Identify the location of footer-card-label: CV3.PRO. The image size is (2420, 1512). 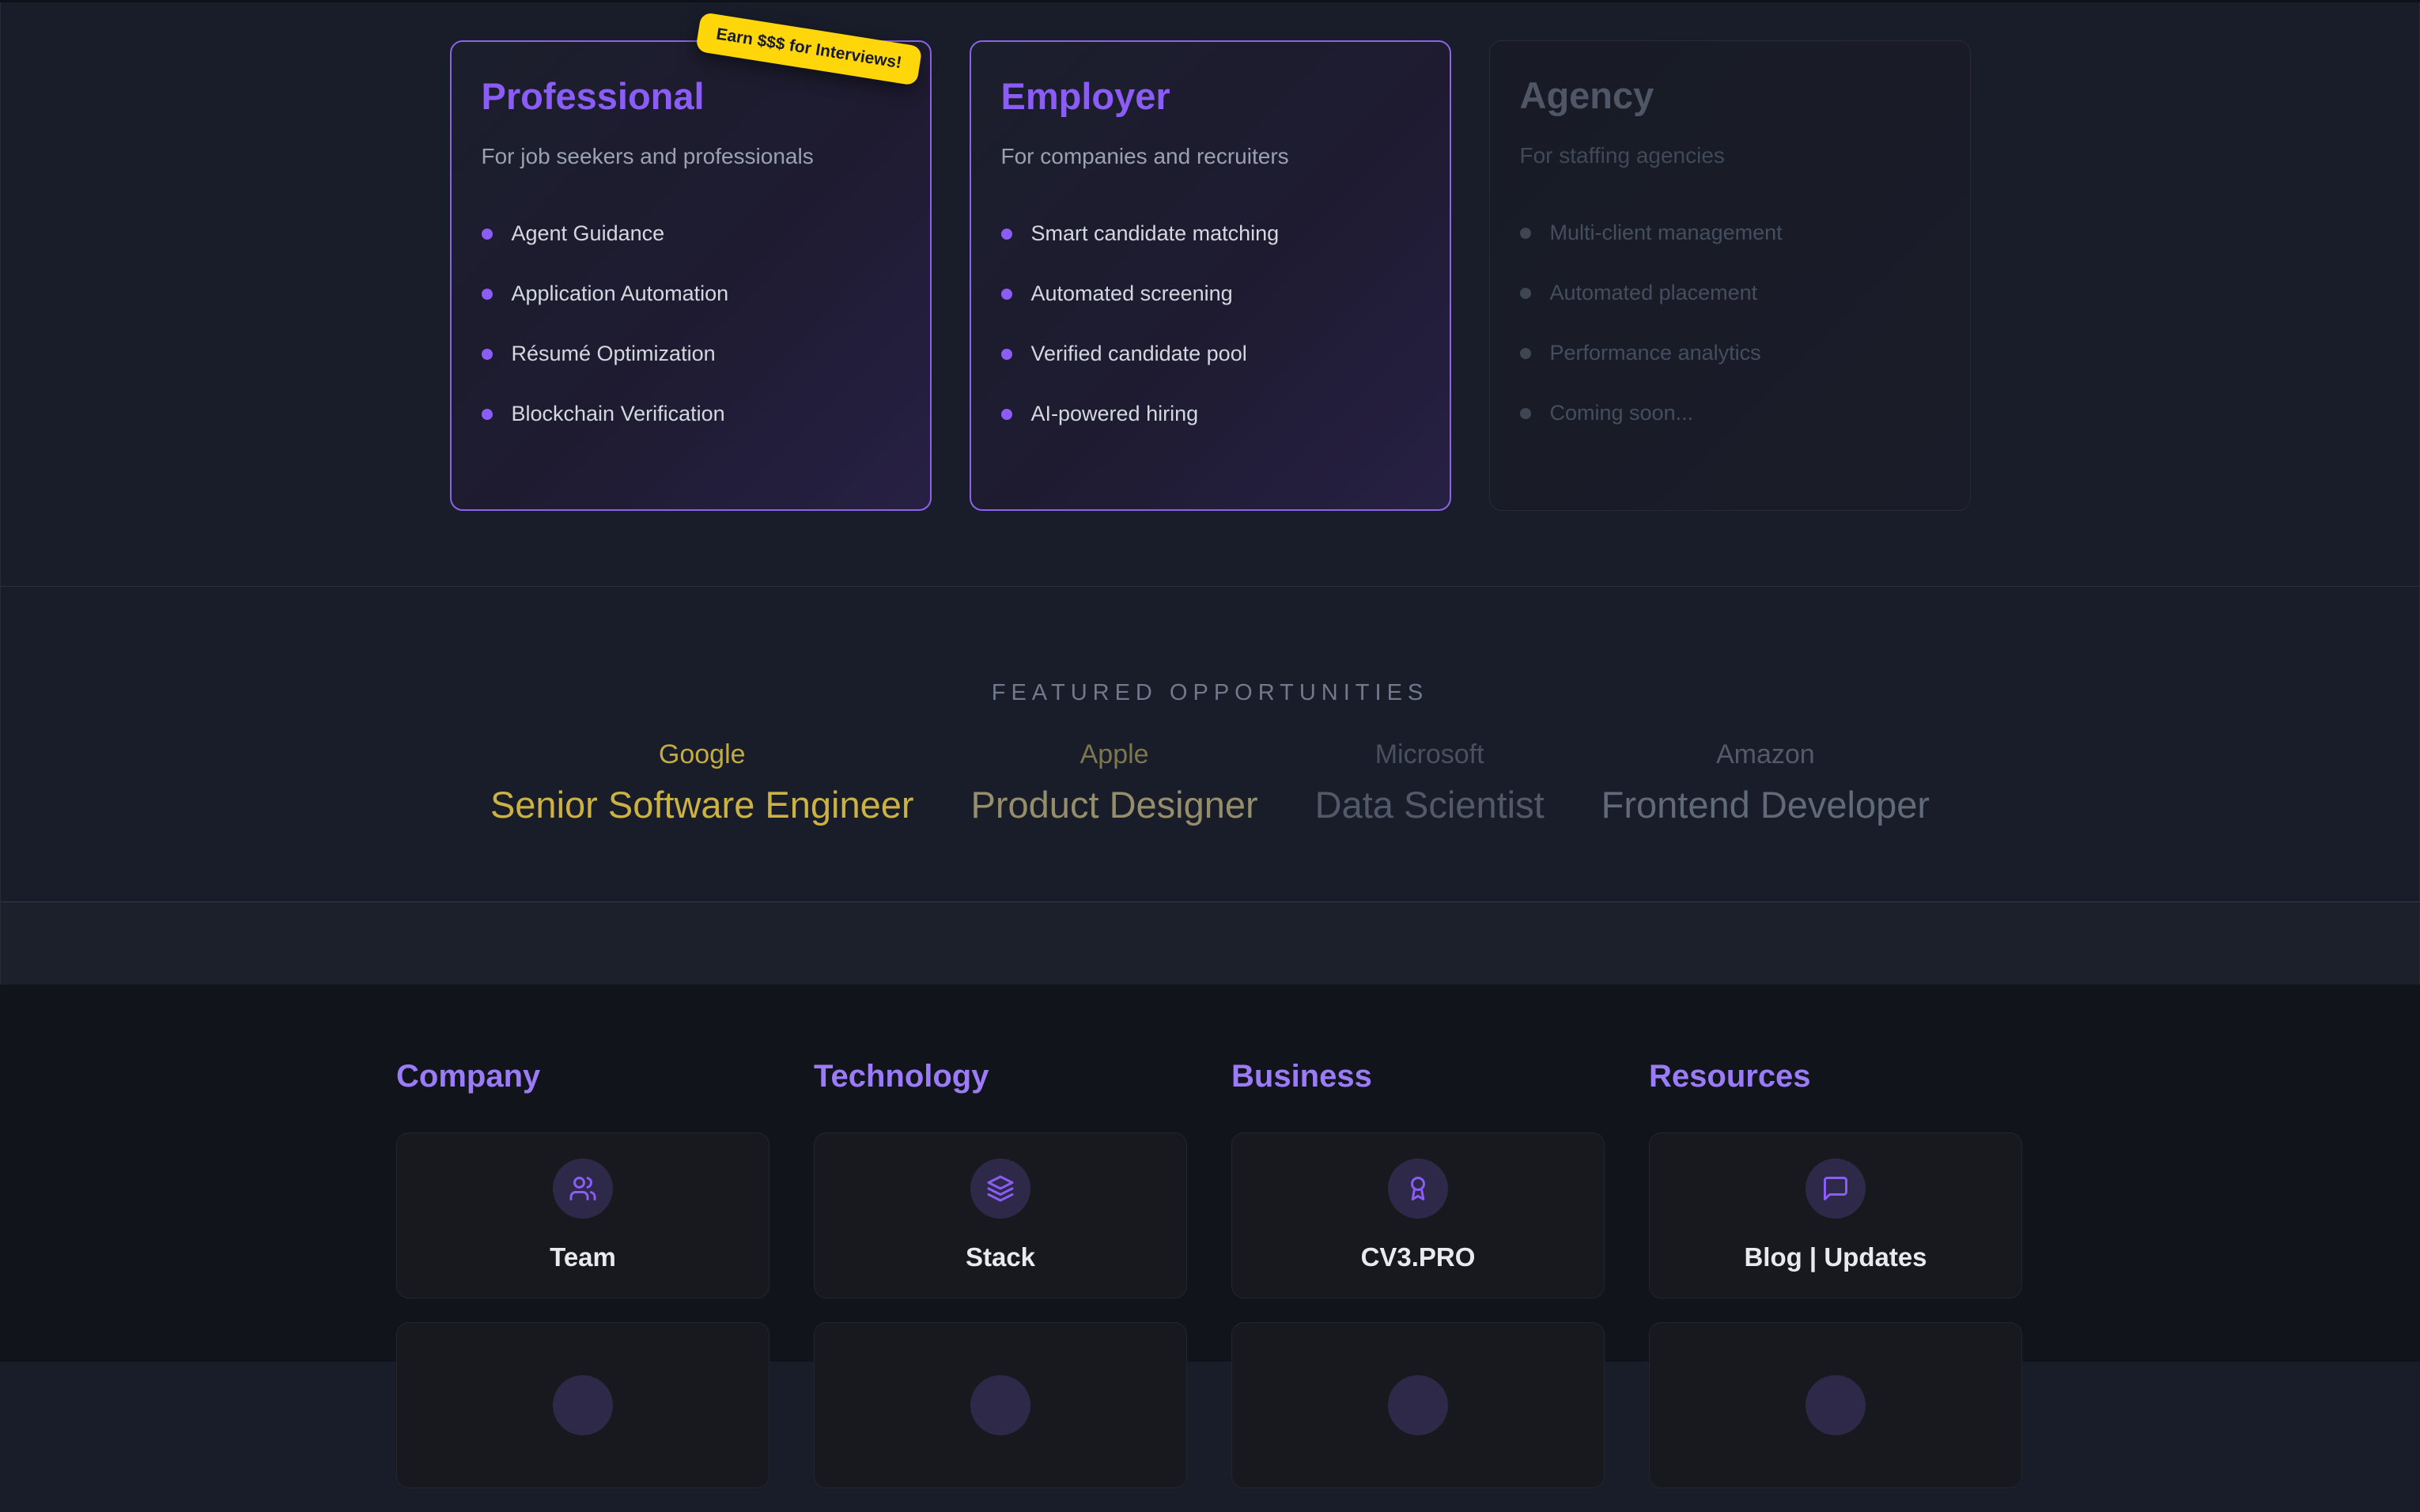
(1418, 1257).